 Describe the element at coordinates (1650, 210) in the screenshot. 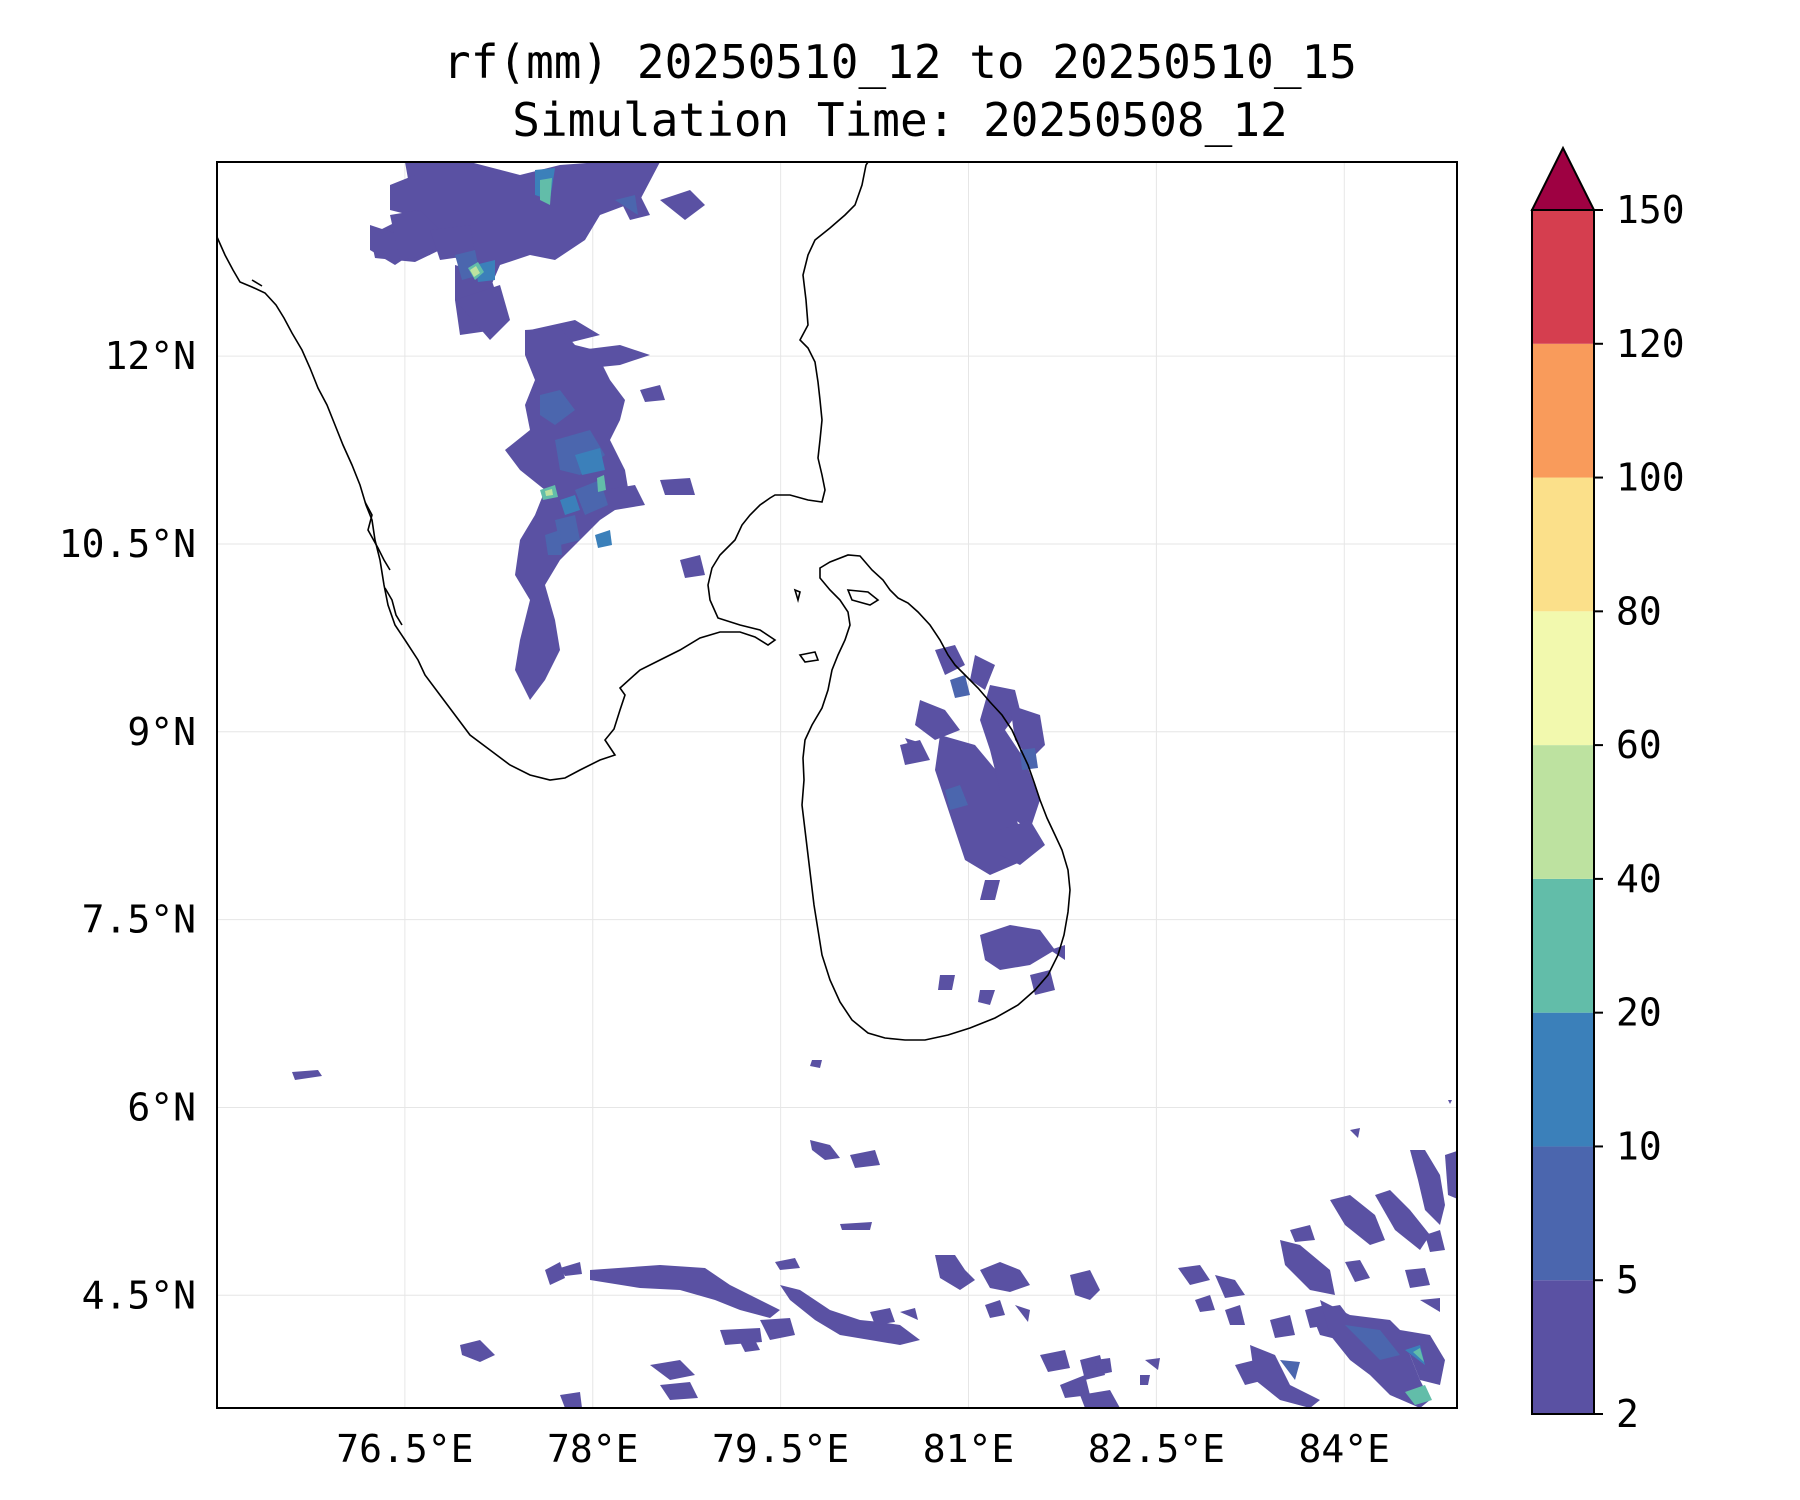

I see `colorbar-tick-label: 150` at that location.